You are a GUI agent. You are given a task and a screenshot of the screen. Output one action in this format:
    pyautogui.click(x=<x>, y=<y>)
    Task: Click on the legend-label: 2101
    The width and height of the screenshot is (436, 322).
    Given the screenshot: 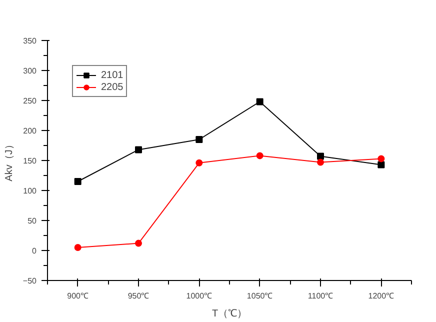 What is the action you would take?
    pyautogui.click(x=112, y=75)
    